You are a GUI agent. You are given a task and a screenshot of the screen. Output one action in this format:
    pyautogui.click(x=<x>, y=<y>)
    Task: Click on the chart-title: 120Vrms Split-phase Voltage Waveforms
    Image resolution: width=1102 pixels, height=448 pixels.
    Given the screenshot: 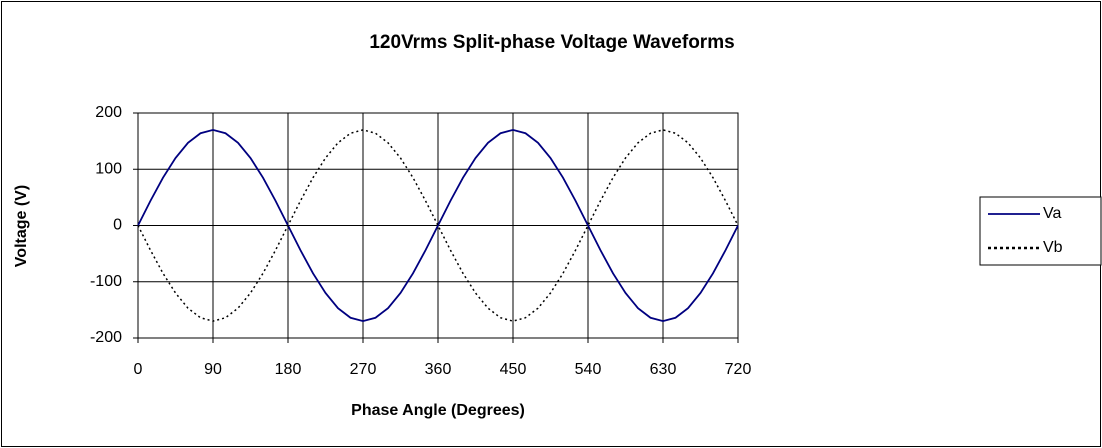 What is the action you would take?
    pyautogui.click(x=551, y=42)
    